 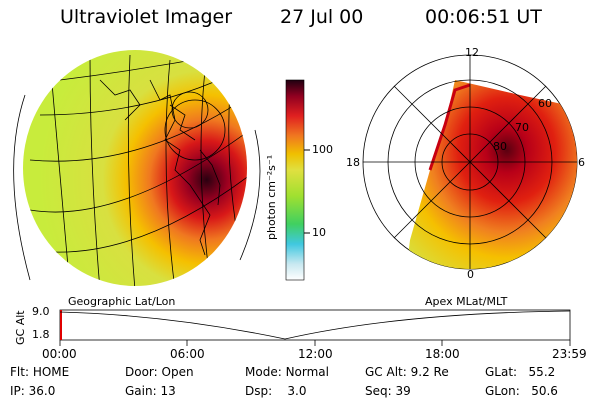 I want to click on altitude-curve, so click(x=315, y=325).